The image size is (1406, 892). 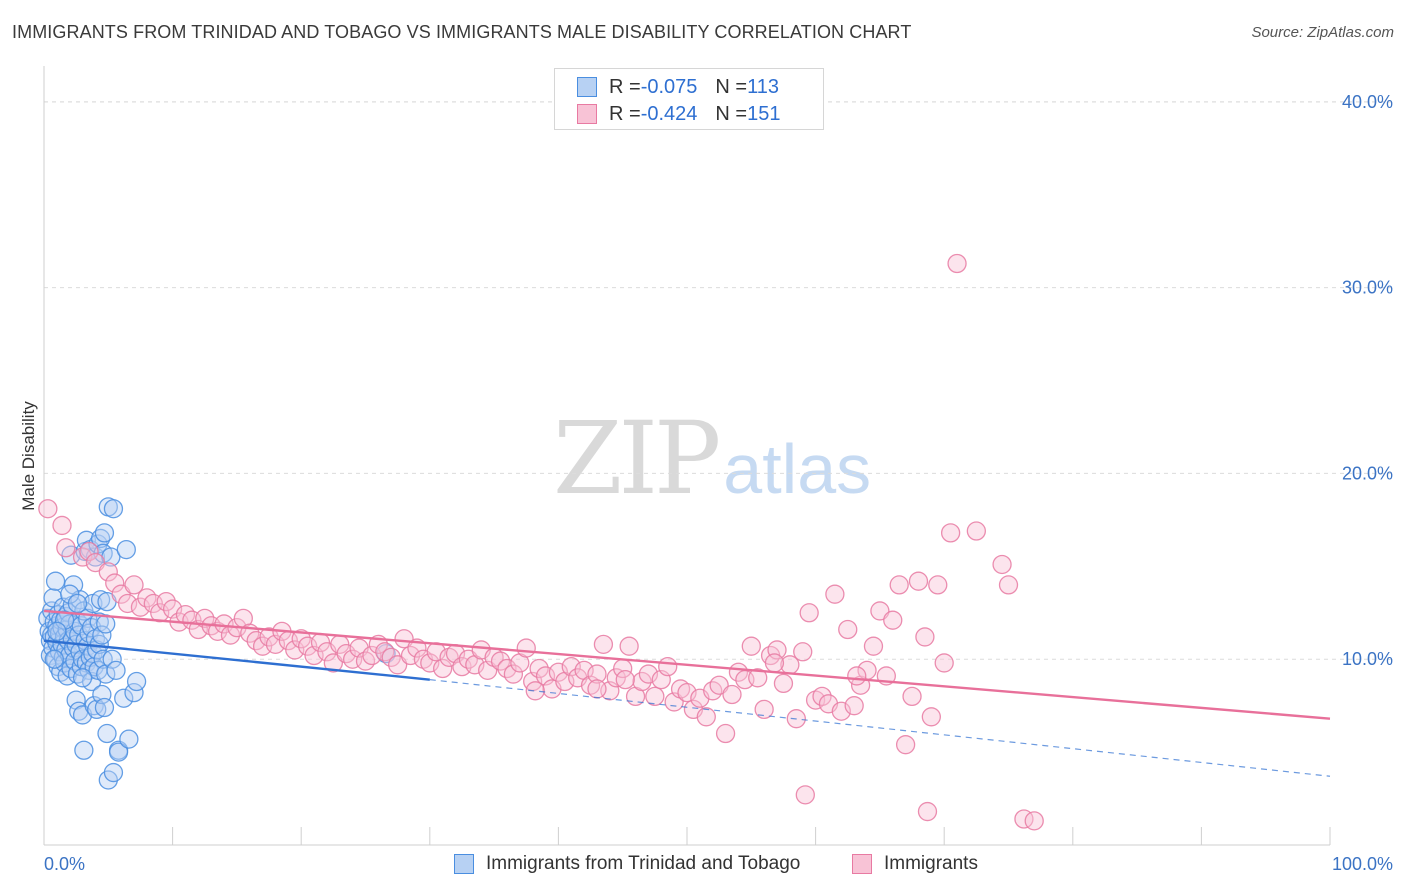 What do you see at coordinates (28, 456) in the screenshot?
I see `y-axis-label: Male Disability` at bounding box center [28, 456].